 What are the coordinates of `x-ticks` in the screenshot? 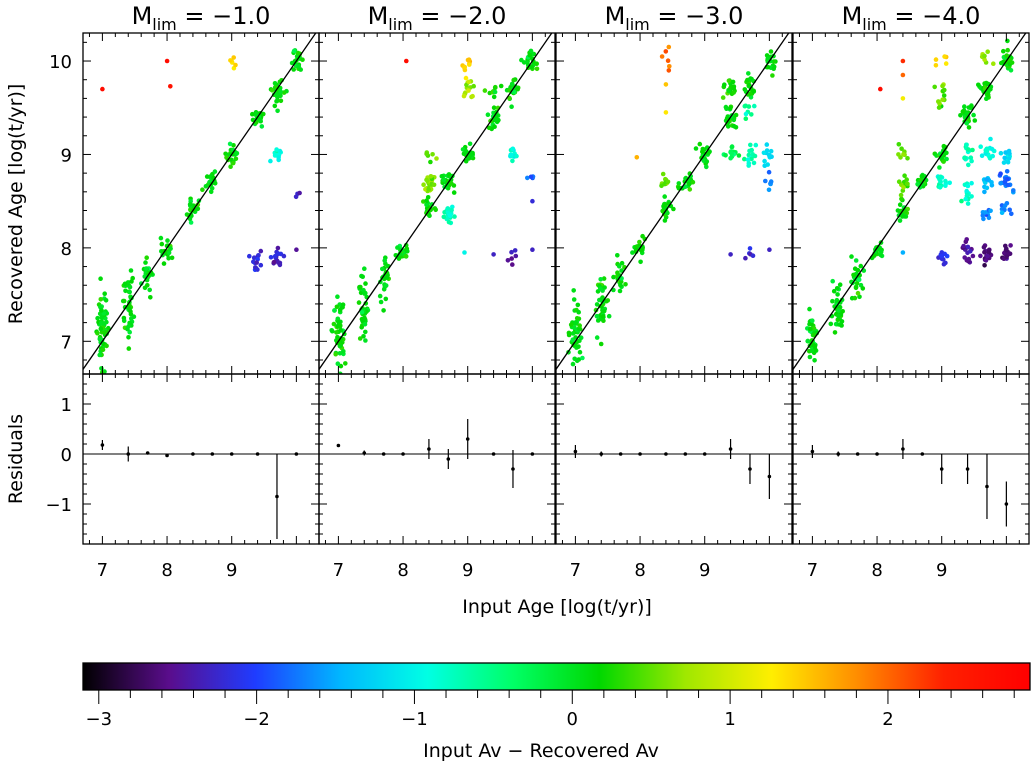 It's located at (909, 288).